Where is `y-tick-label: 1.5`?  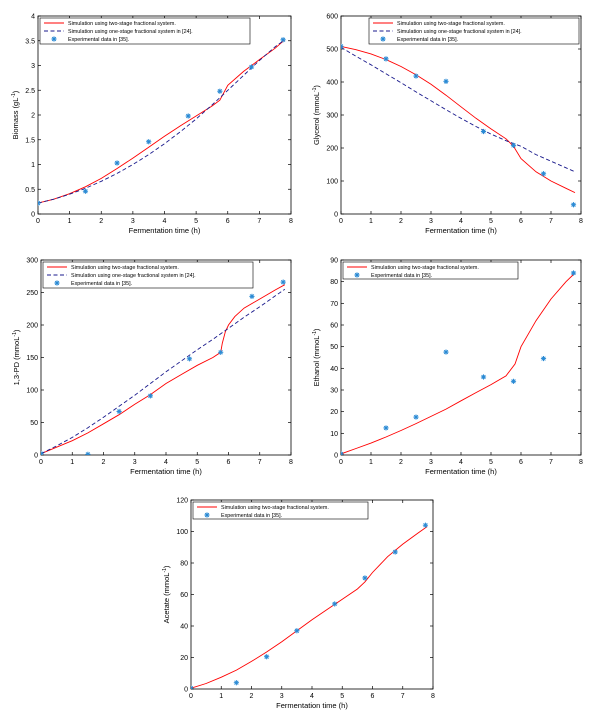 y-tick-label: 1.5 is located at coordinates (30, 140).